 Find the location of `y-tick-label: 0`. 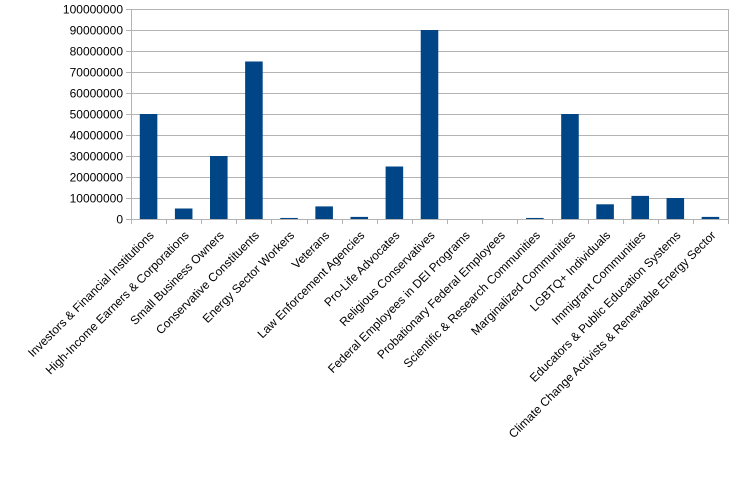

y-tick-label: 0 is located at coordinates (119, 220).